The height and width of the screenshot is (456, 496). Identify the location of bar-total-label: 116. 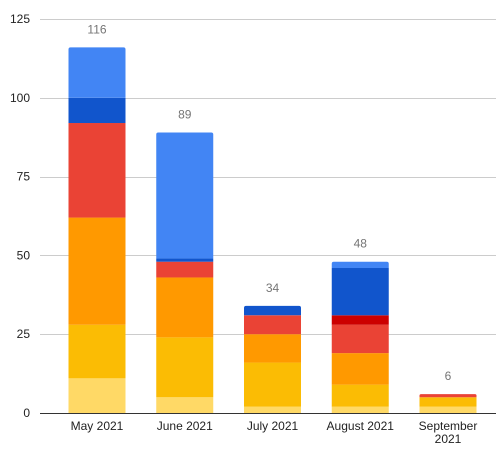
(96, 29).